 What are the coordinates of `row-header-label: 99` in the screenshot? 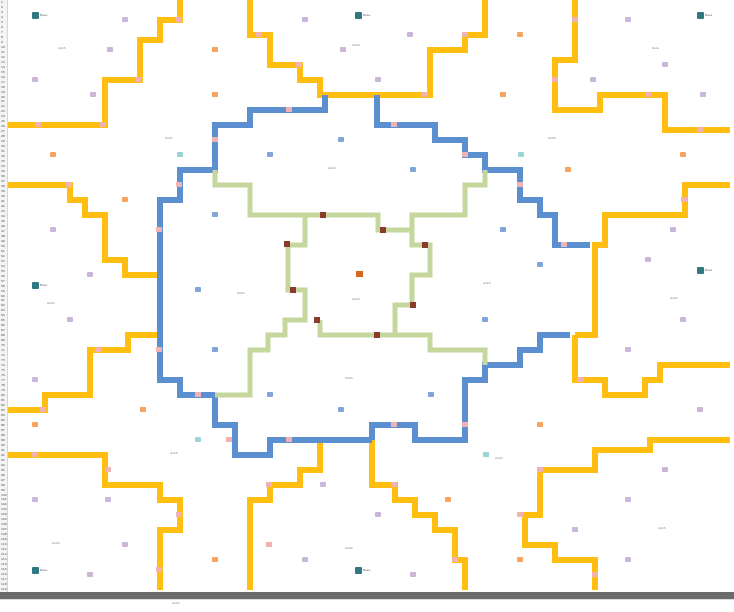 It's located at (3, 490).